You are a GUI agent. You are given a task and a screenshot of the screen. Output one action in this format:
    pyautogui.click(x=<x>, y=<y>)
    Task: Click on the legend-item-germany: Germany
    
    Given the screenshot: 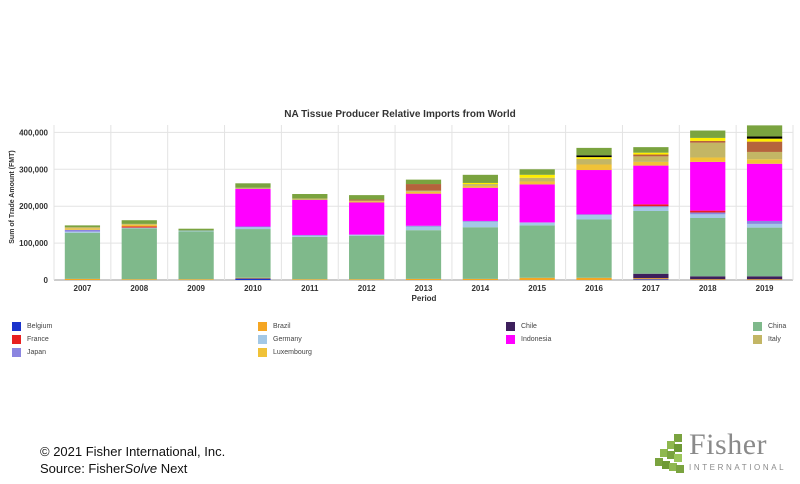 What is the action you would take?
    pyautogui.click(x=280, y=339)
    